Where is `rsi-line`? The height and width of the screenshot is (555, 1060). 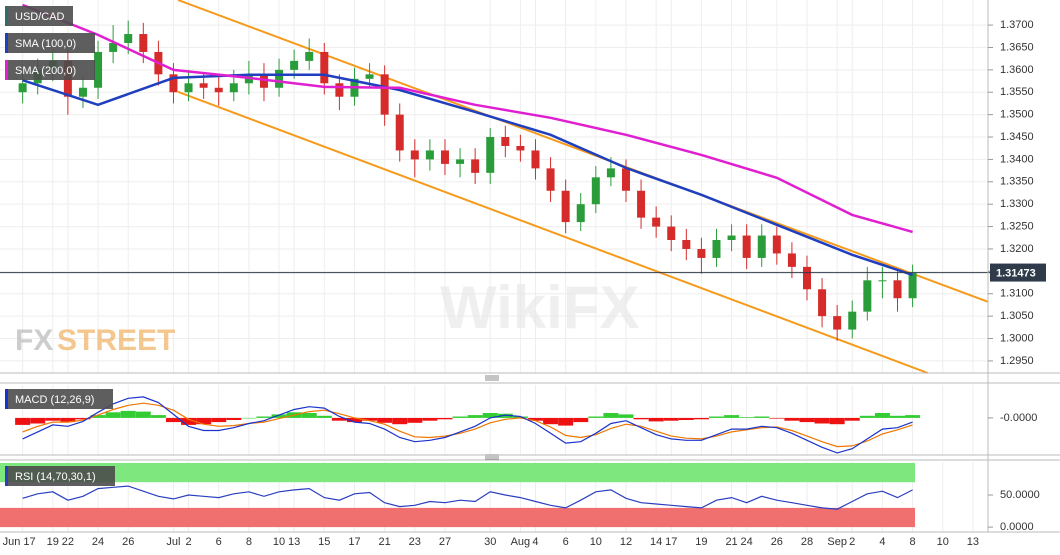
rsi-line is located at coordinates (467, 497).